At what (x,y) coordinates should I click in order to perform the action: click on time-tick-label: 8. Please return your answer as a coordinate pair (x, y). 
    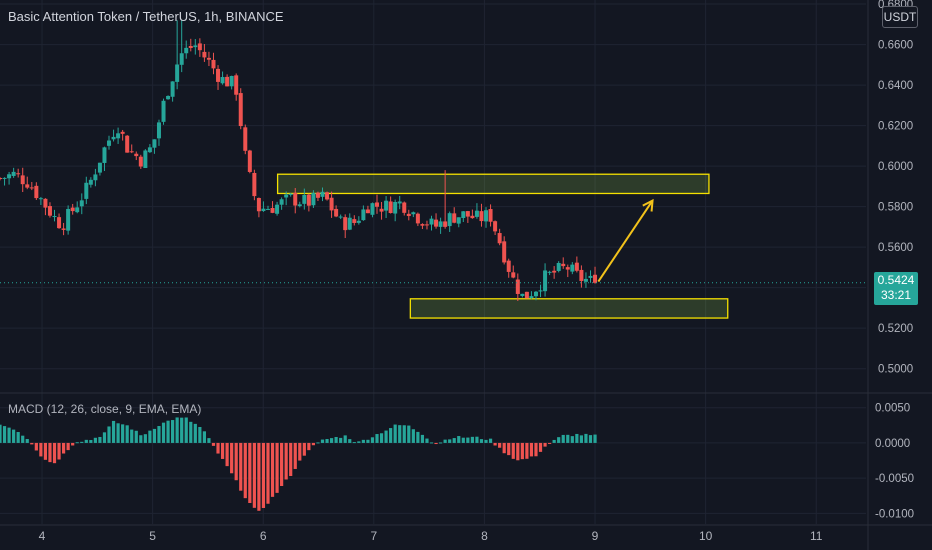
    Looking at the image, I should click on (484, 536).